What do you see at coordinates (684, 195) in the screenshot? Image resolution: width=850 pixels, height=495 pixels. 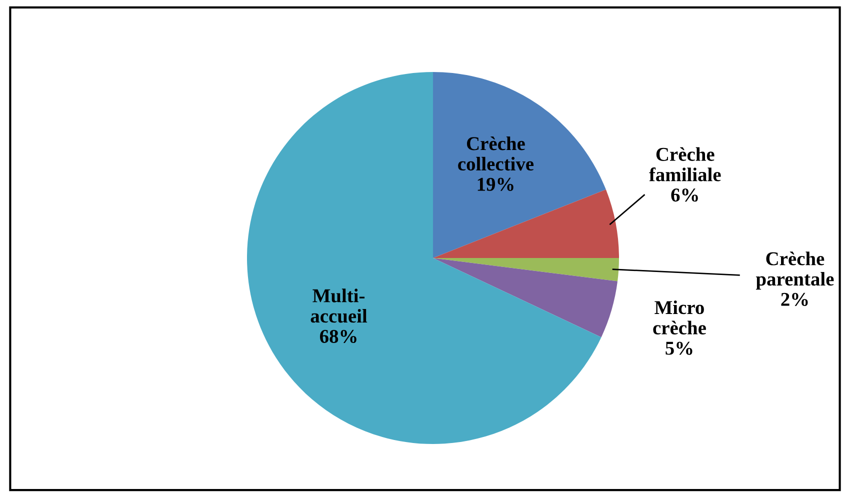 I see `data-label: 6%` at bounding box center [684, 195].